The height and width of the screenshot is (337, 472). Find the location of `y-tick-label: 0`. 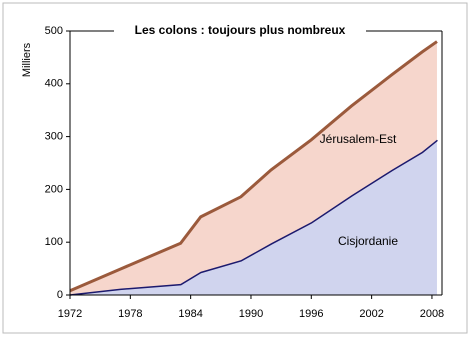

y-tick-label: 0 is located at coordinates (60, 295).